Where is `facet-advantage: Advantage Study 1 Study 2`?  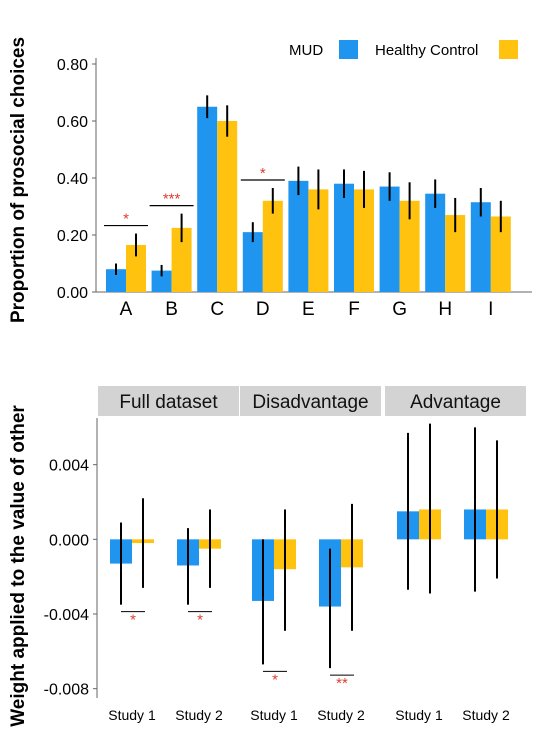 facet-advantage: Advantage Study 1 Study 2 is located at coordinates (455, 554).